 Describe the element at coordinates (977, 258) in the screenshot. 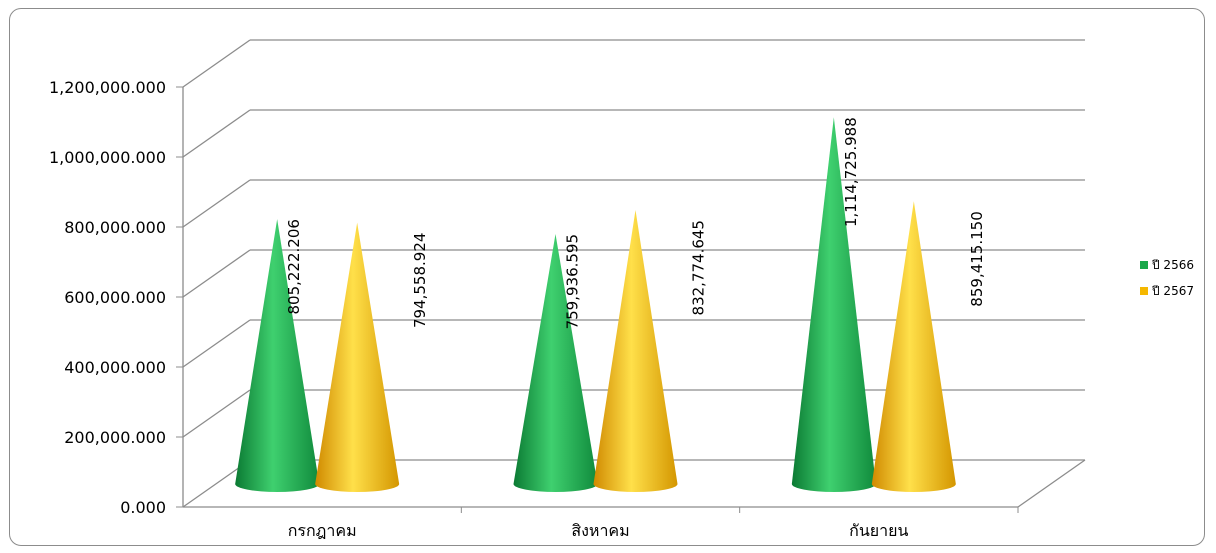

I see `data-label: 859,415.150` at that location.